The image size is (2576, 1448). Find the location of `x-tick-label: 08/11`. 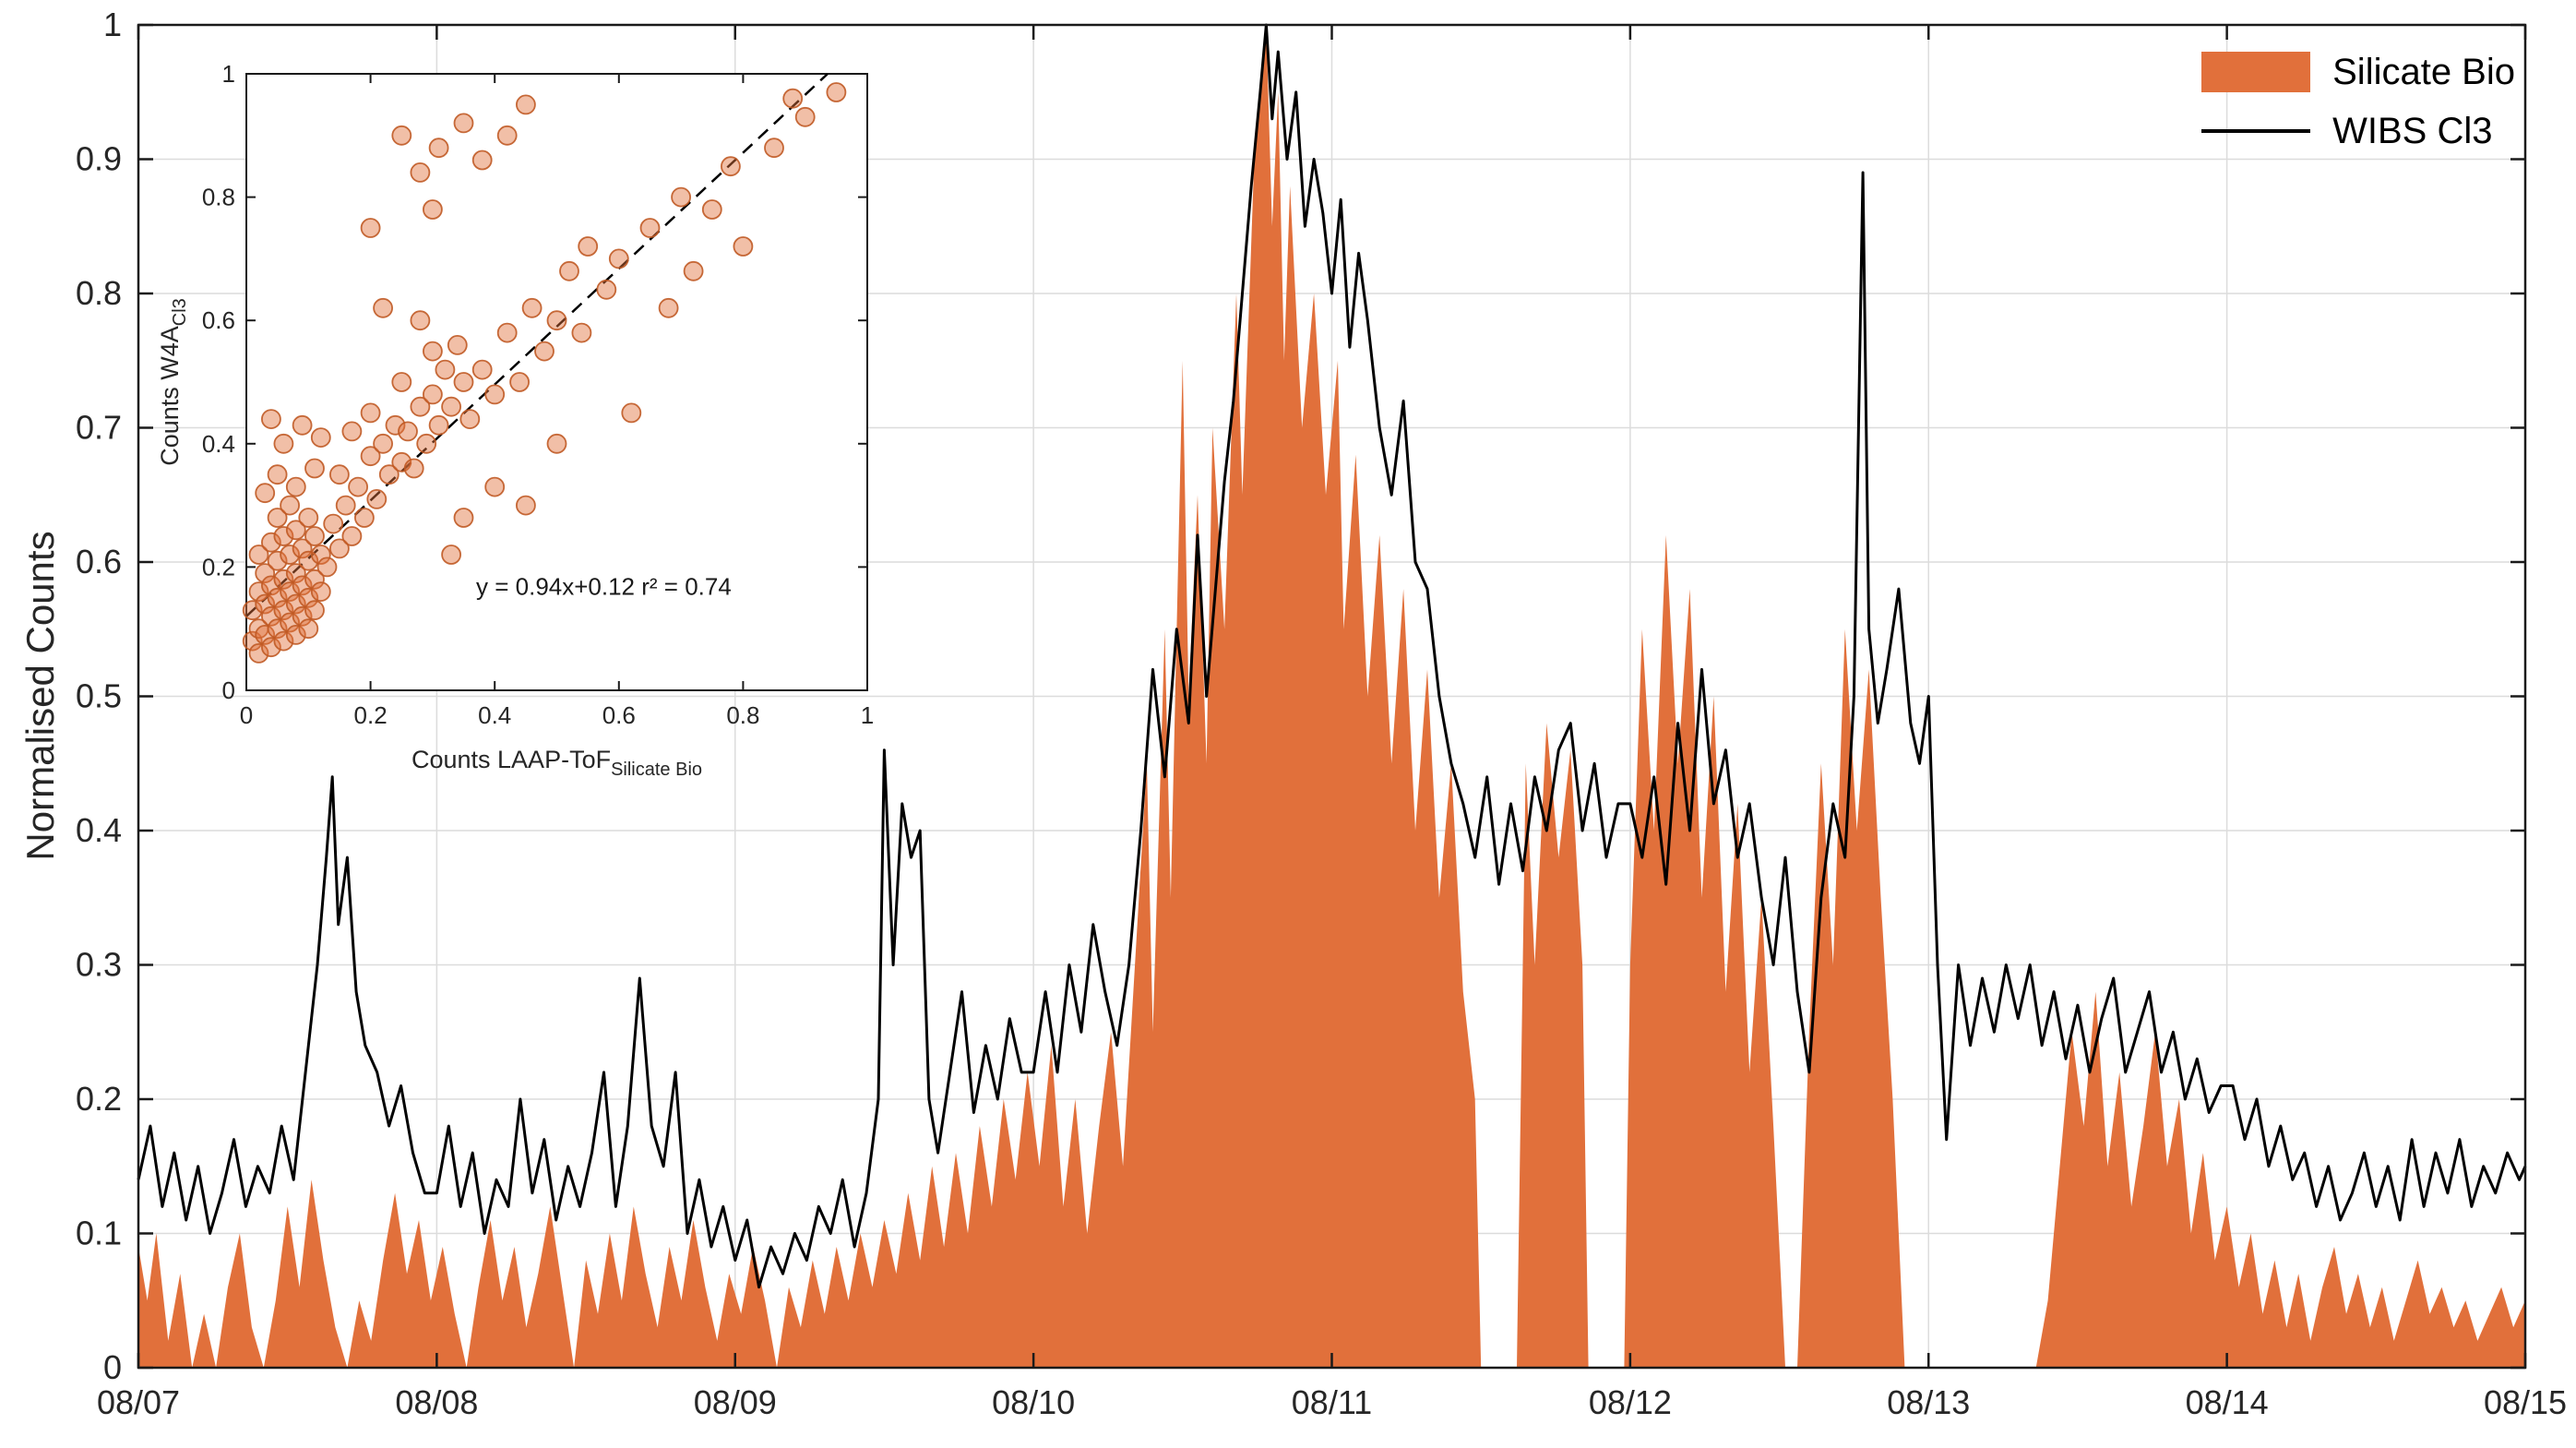

x-tick-label: 08/11 is located at coordinates (1332, 1402).